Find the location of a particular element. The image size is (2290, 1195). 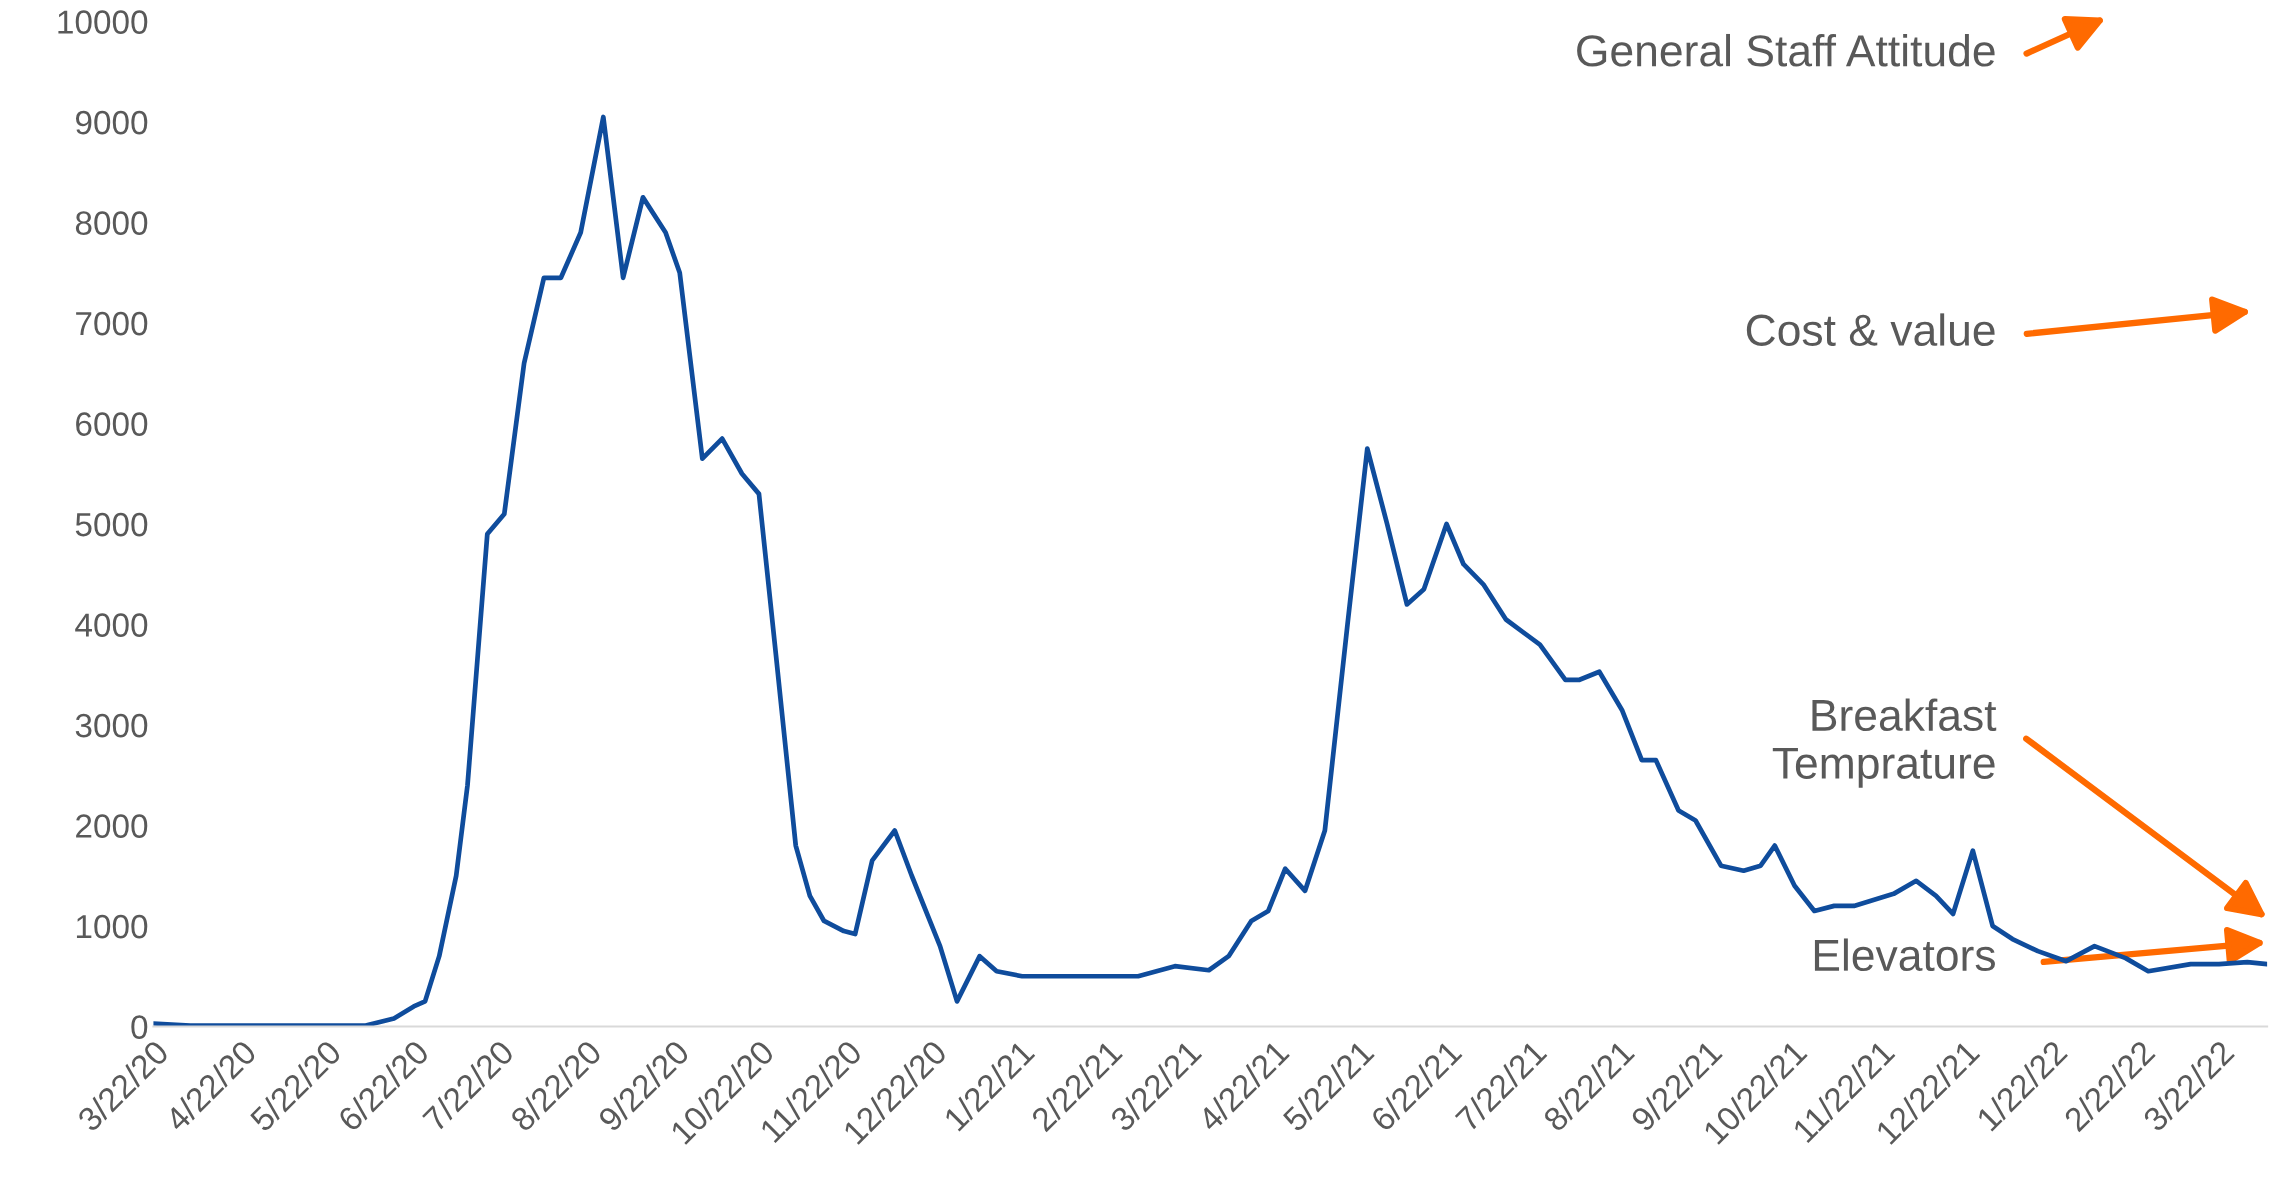

y-tick-label: 4000 is located at coordinates (111, 625).